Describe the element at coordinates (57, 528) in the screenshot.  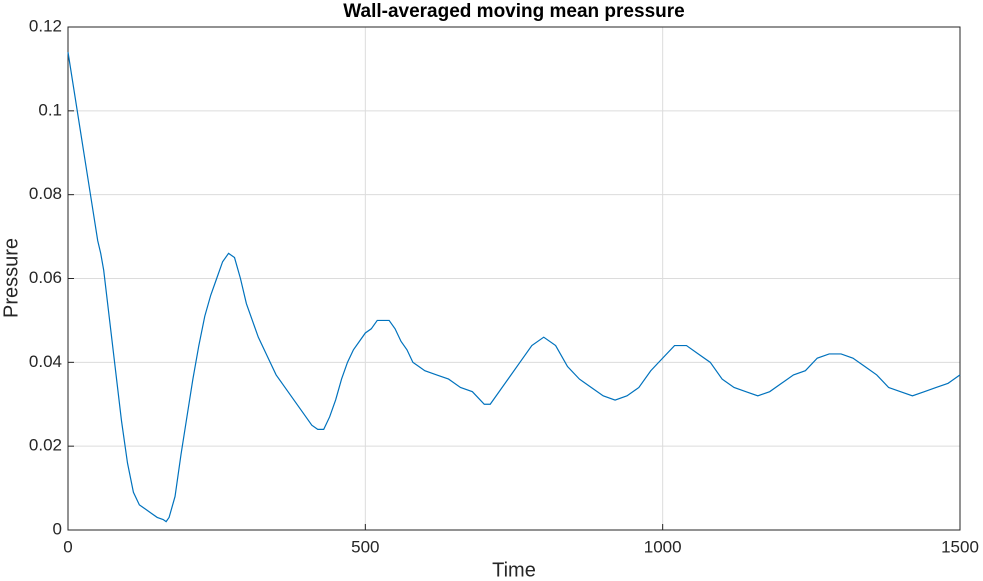
I see `y-tick-label: 0` at that location.